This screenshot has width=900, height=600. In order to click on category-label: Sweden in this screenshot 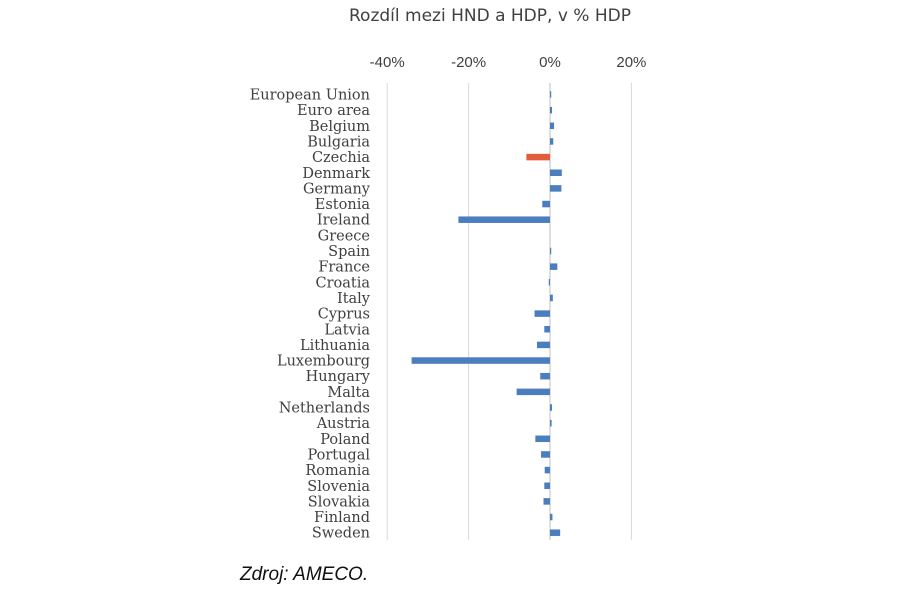, I will do `click(341, 534)`.